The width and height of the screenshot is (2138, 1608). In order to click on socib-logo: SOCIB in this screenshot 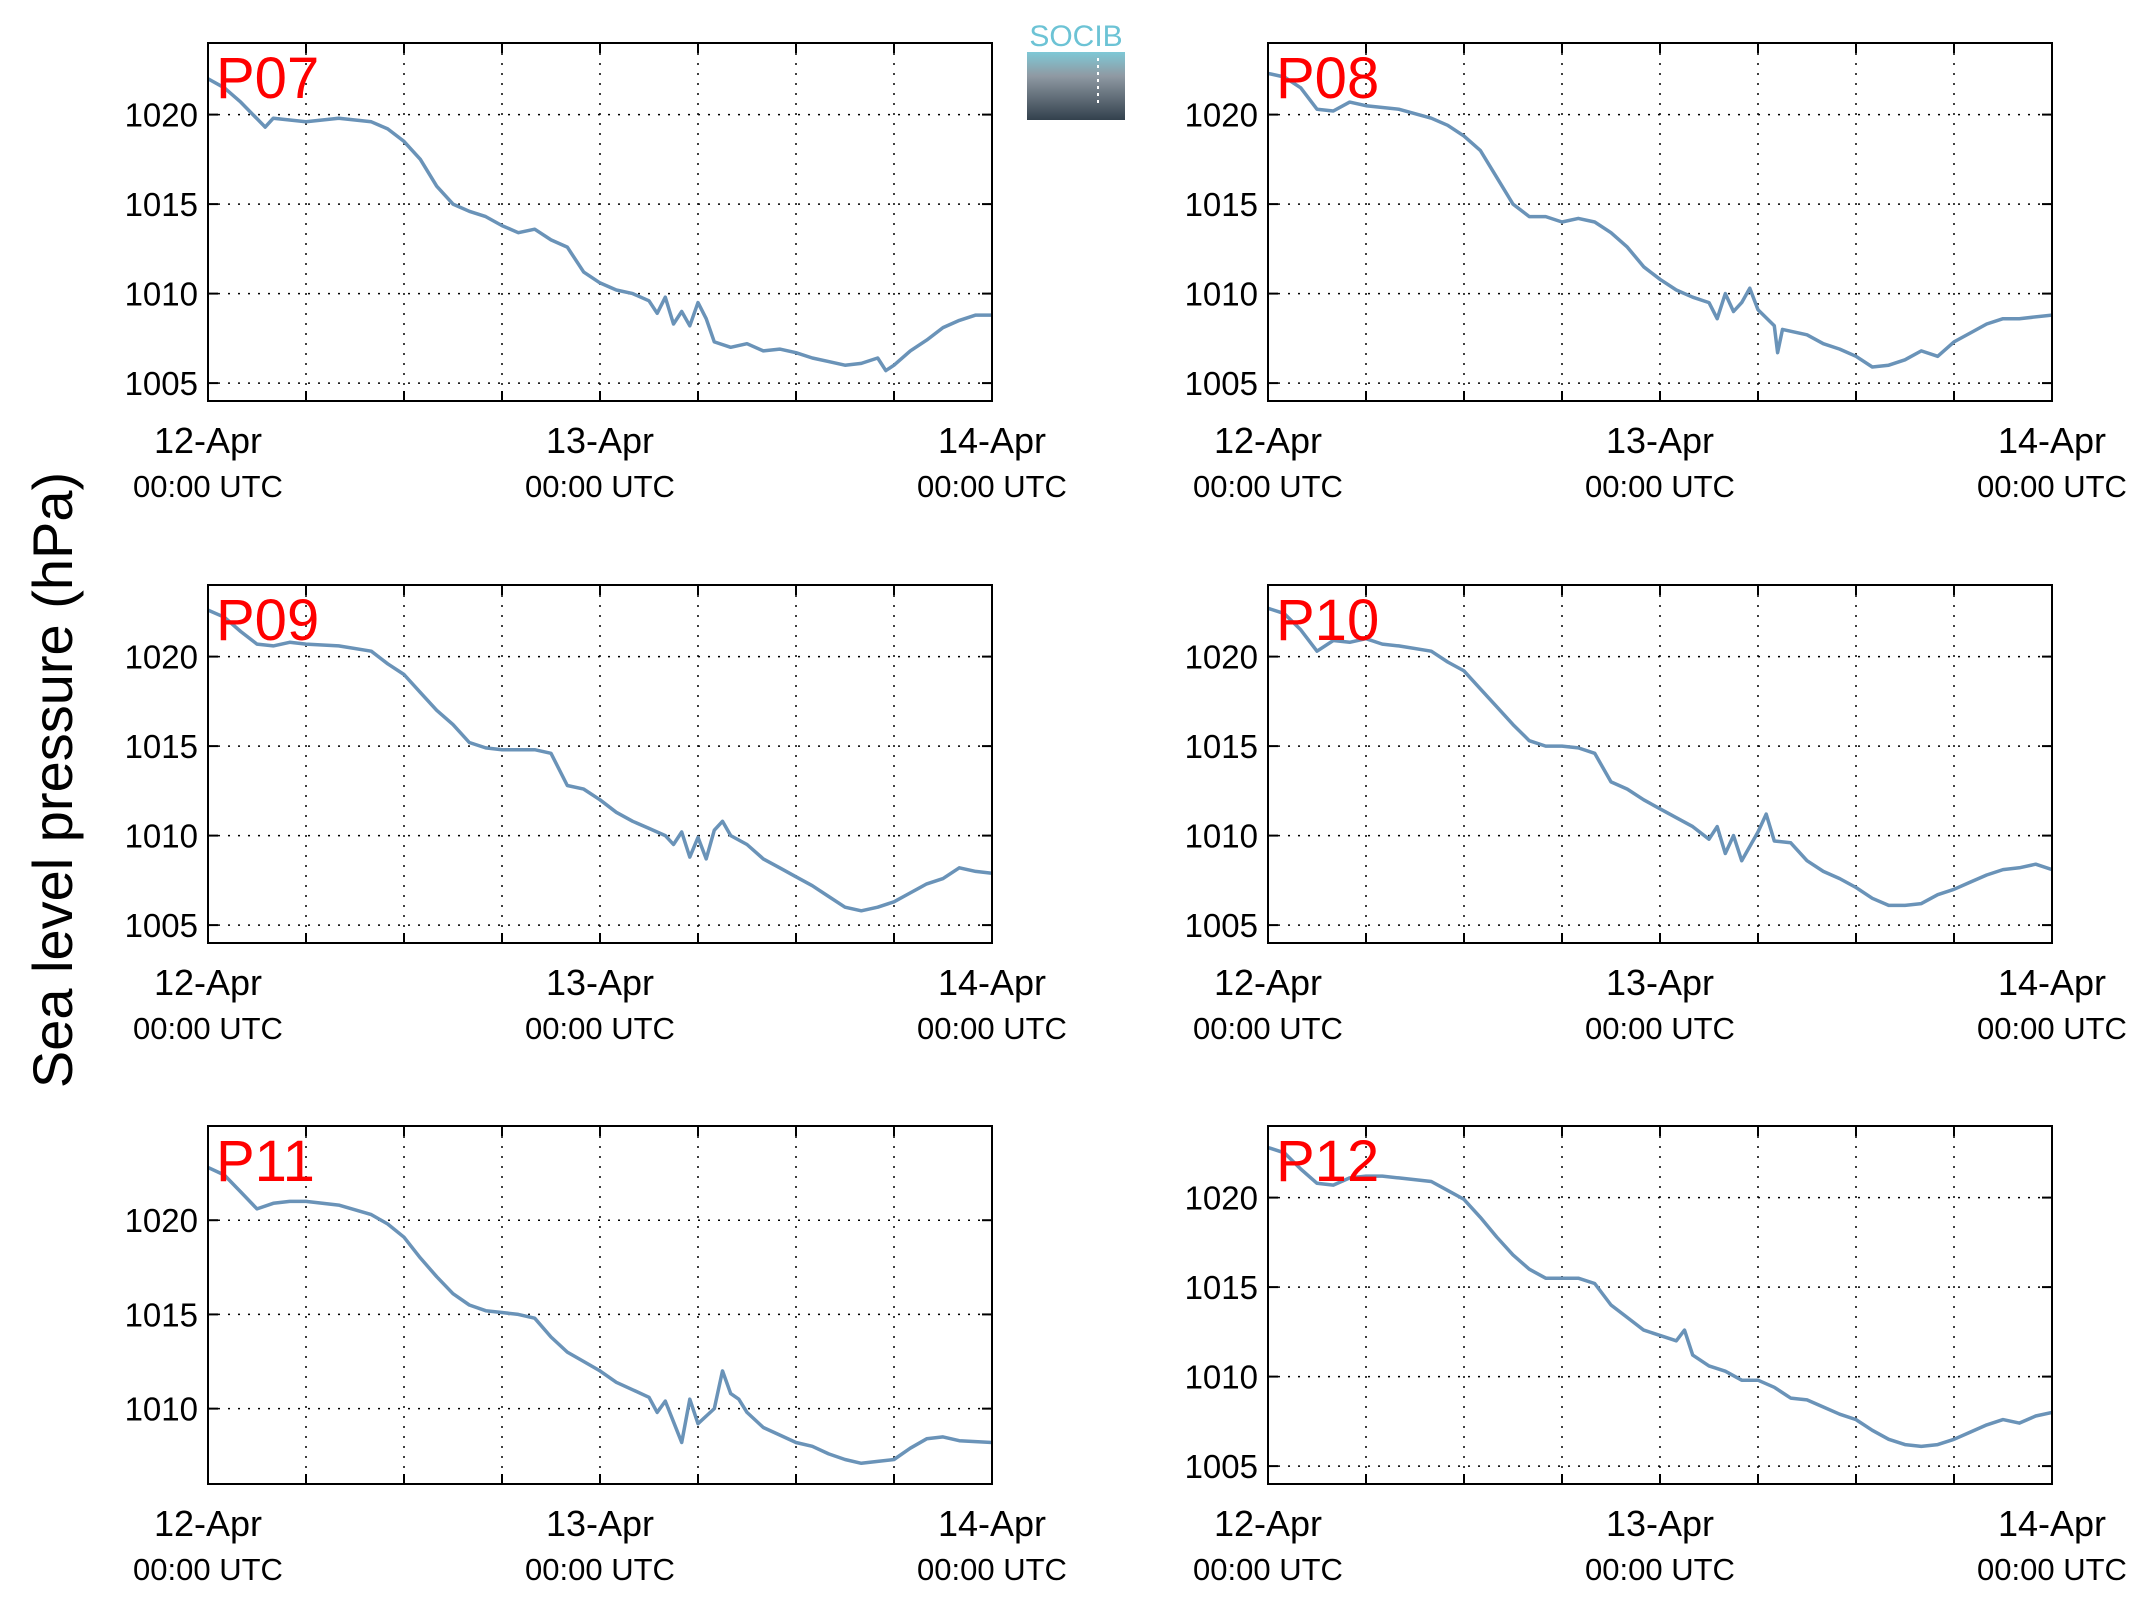, I will do `click(1076, 70)`.